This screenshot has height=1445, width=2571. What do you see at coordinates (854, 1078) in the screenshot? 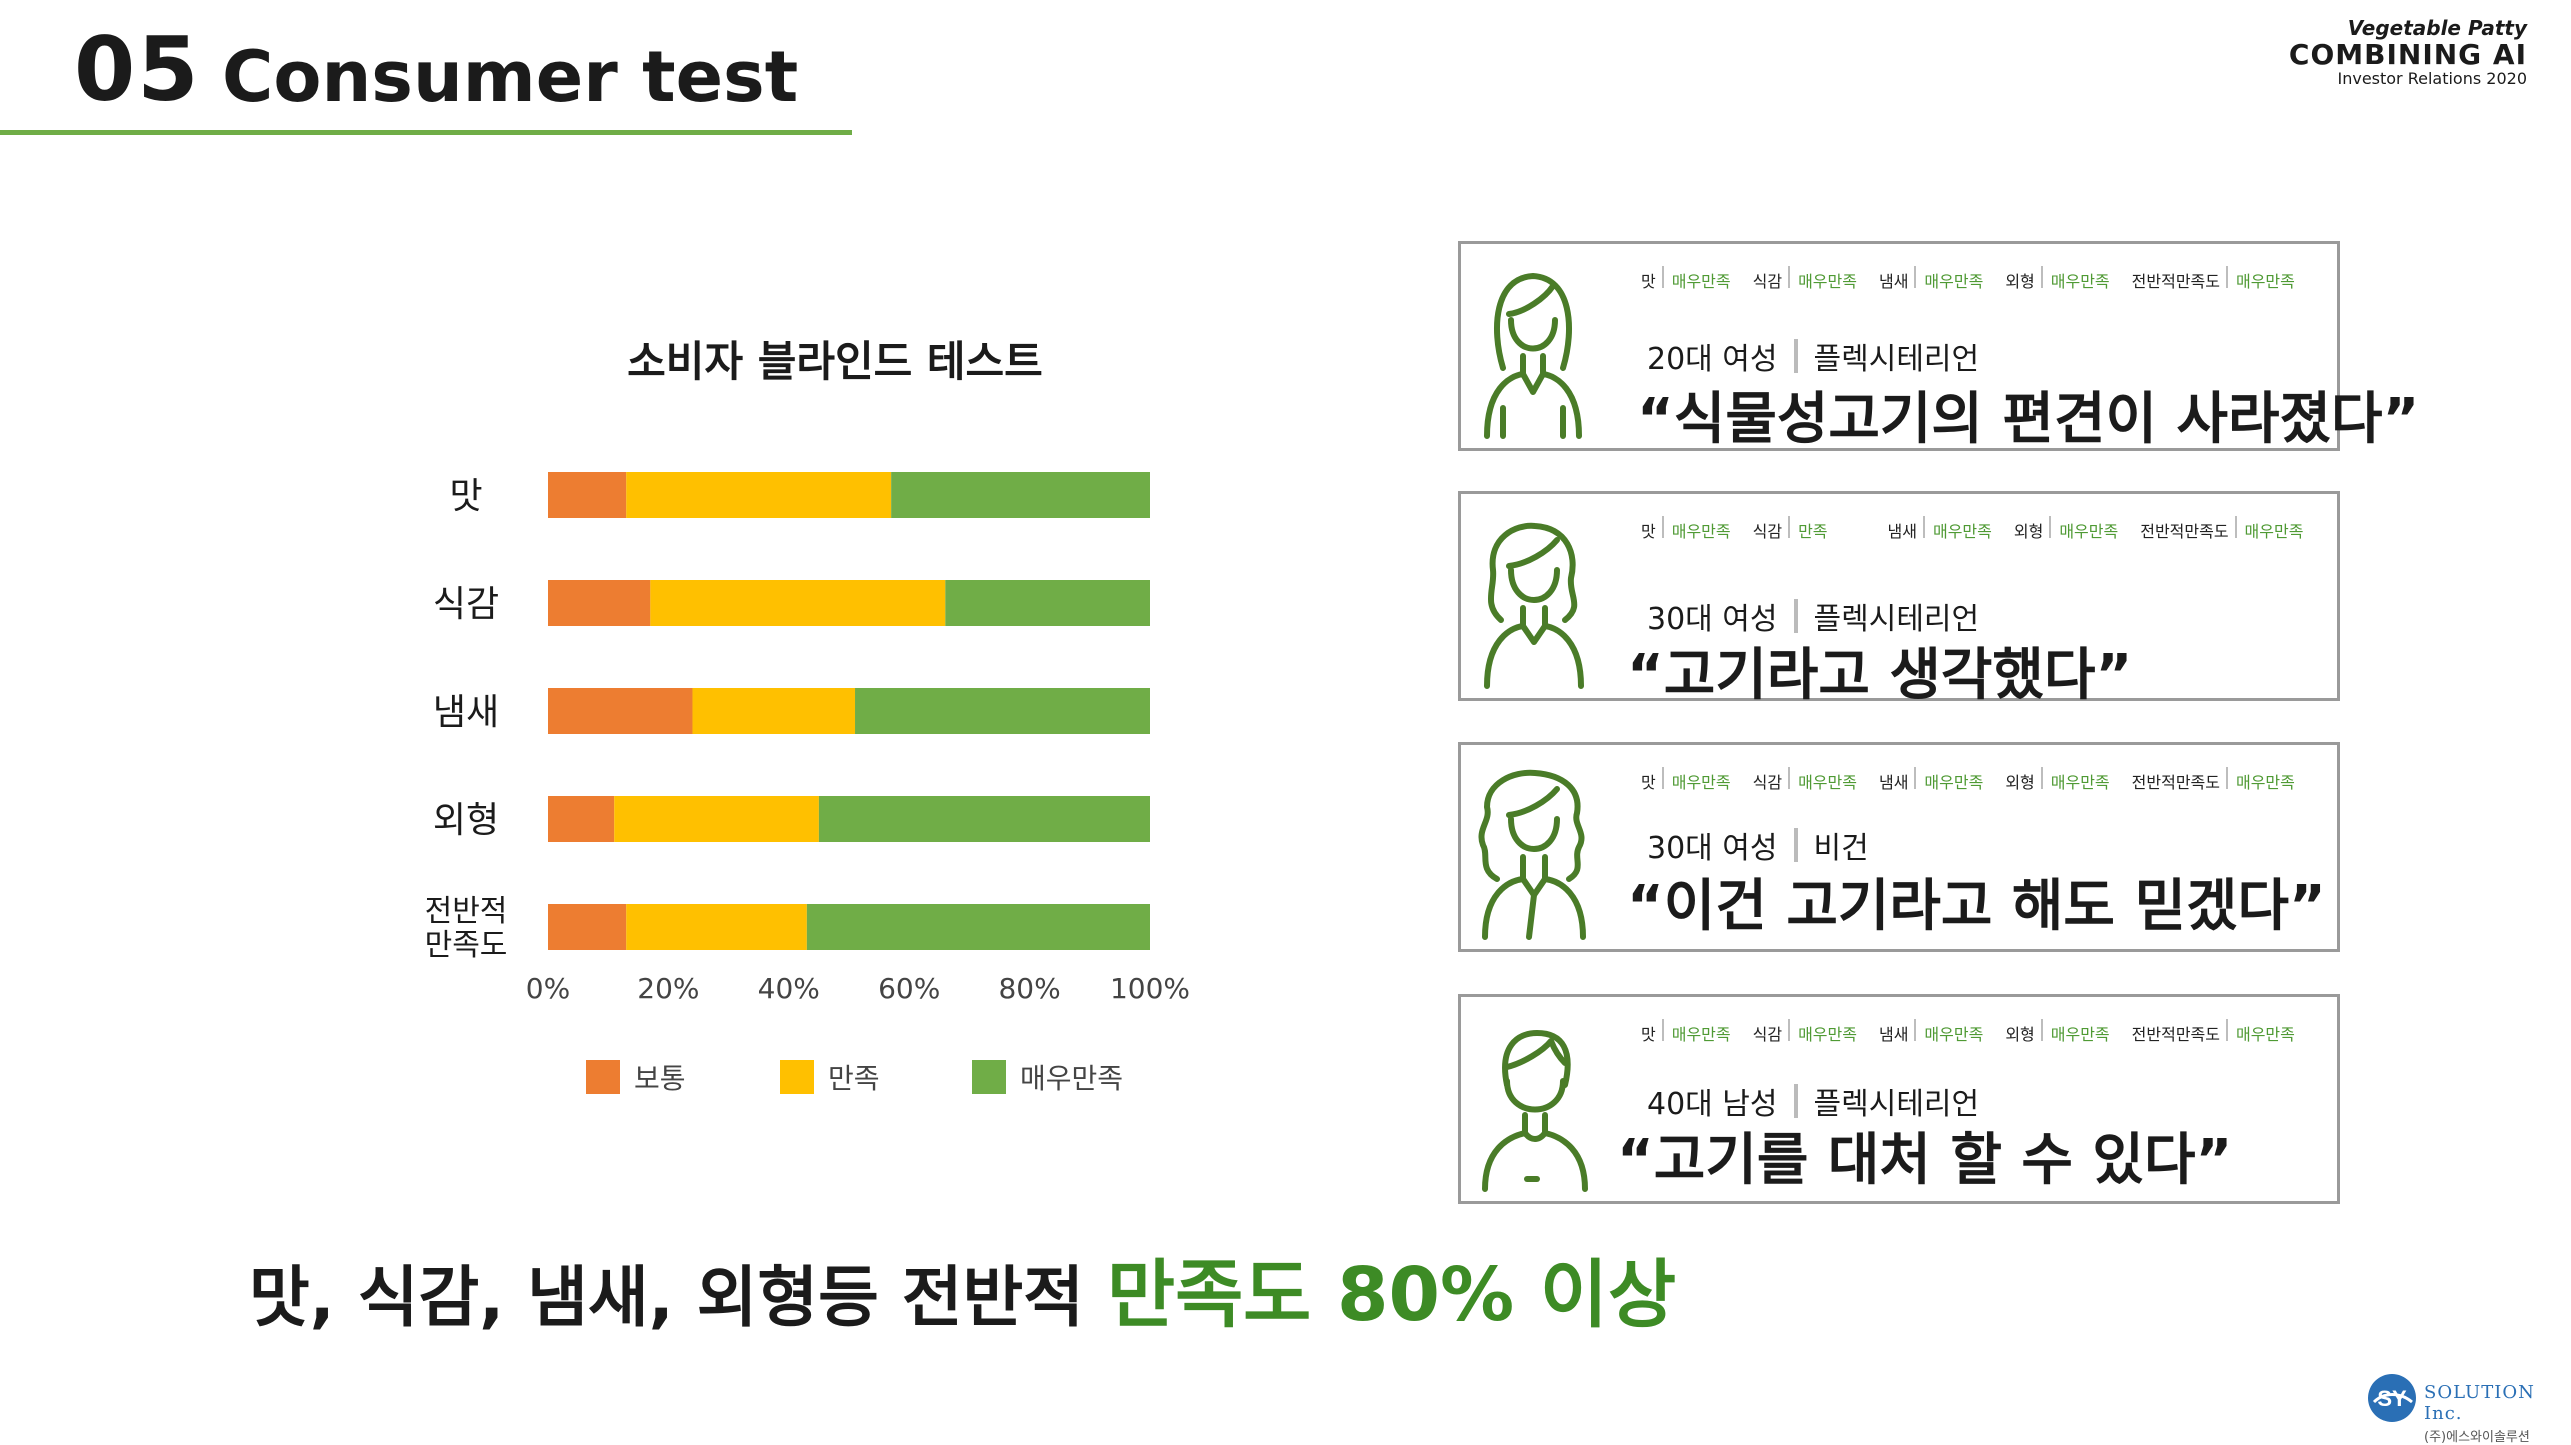
I see `legend-label: 만족` at bounding box center [854, 1078].